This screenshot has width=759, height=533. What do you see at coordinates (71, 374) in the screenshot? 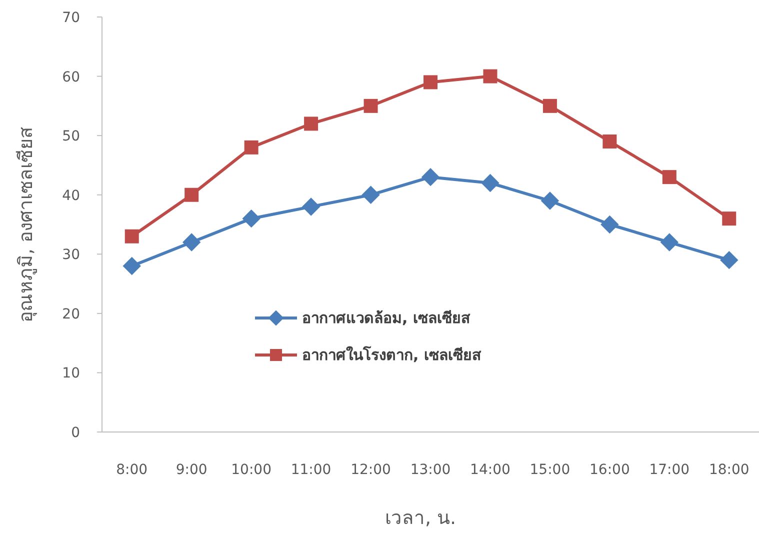
I see `y-tick-label: 10` at bounding box center [71, 374].